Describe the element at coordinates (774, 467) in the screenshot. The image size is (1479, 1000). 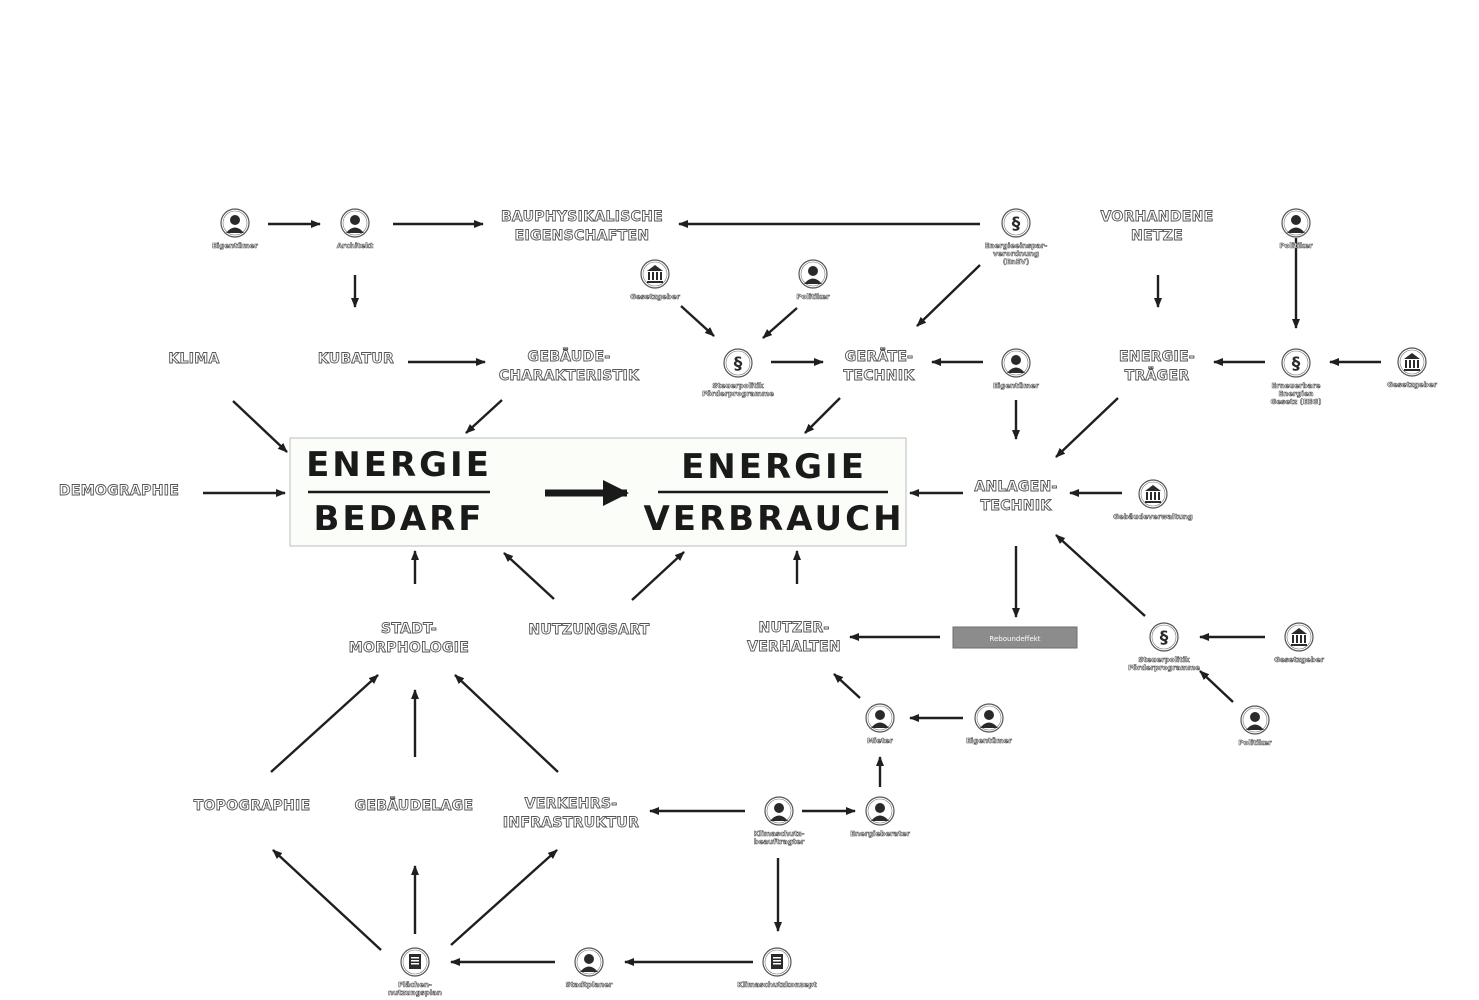
I see `energie-verbrauch-top: ENERGIE` at that location.